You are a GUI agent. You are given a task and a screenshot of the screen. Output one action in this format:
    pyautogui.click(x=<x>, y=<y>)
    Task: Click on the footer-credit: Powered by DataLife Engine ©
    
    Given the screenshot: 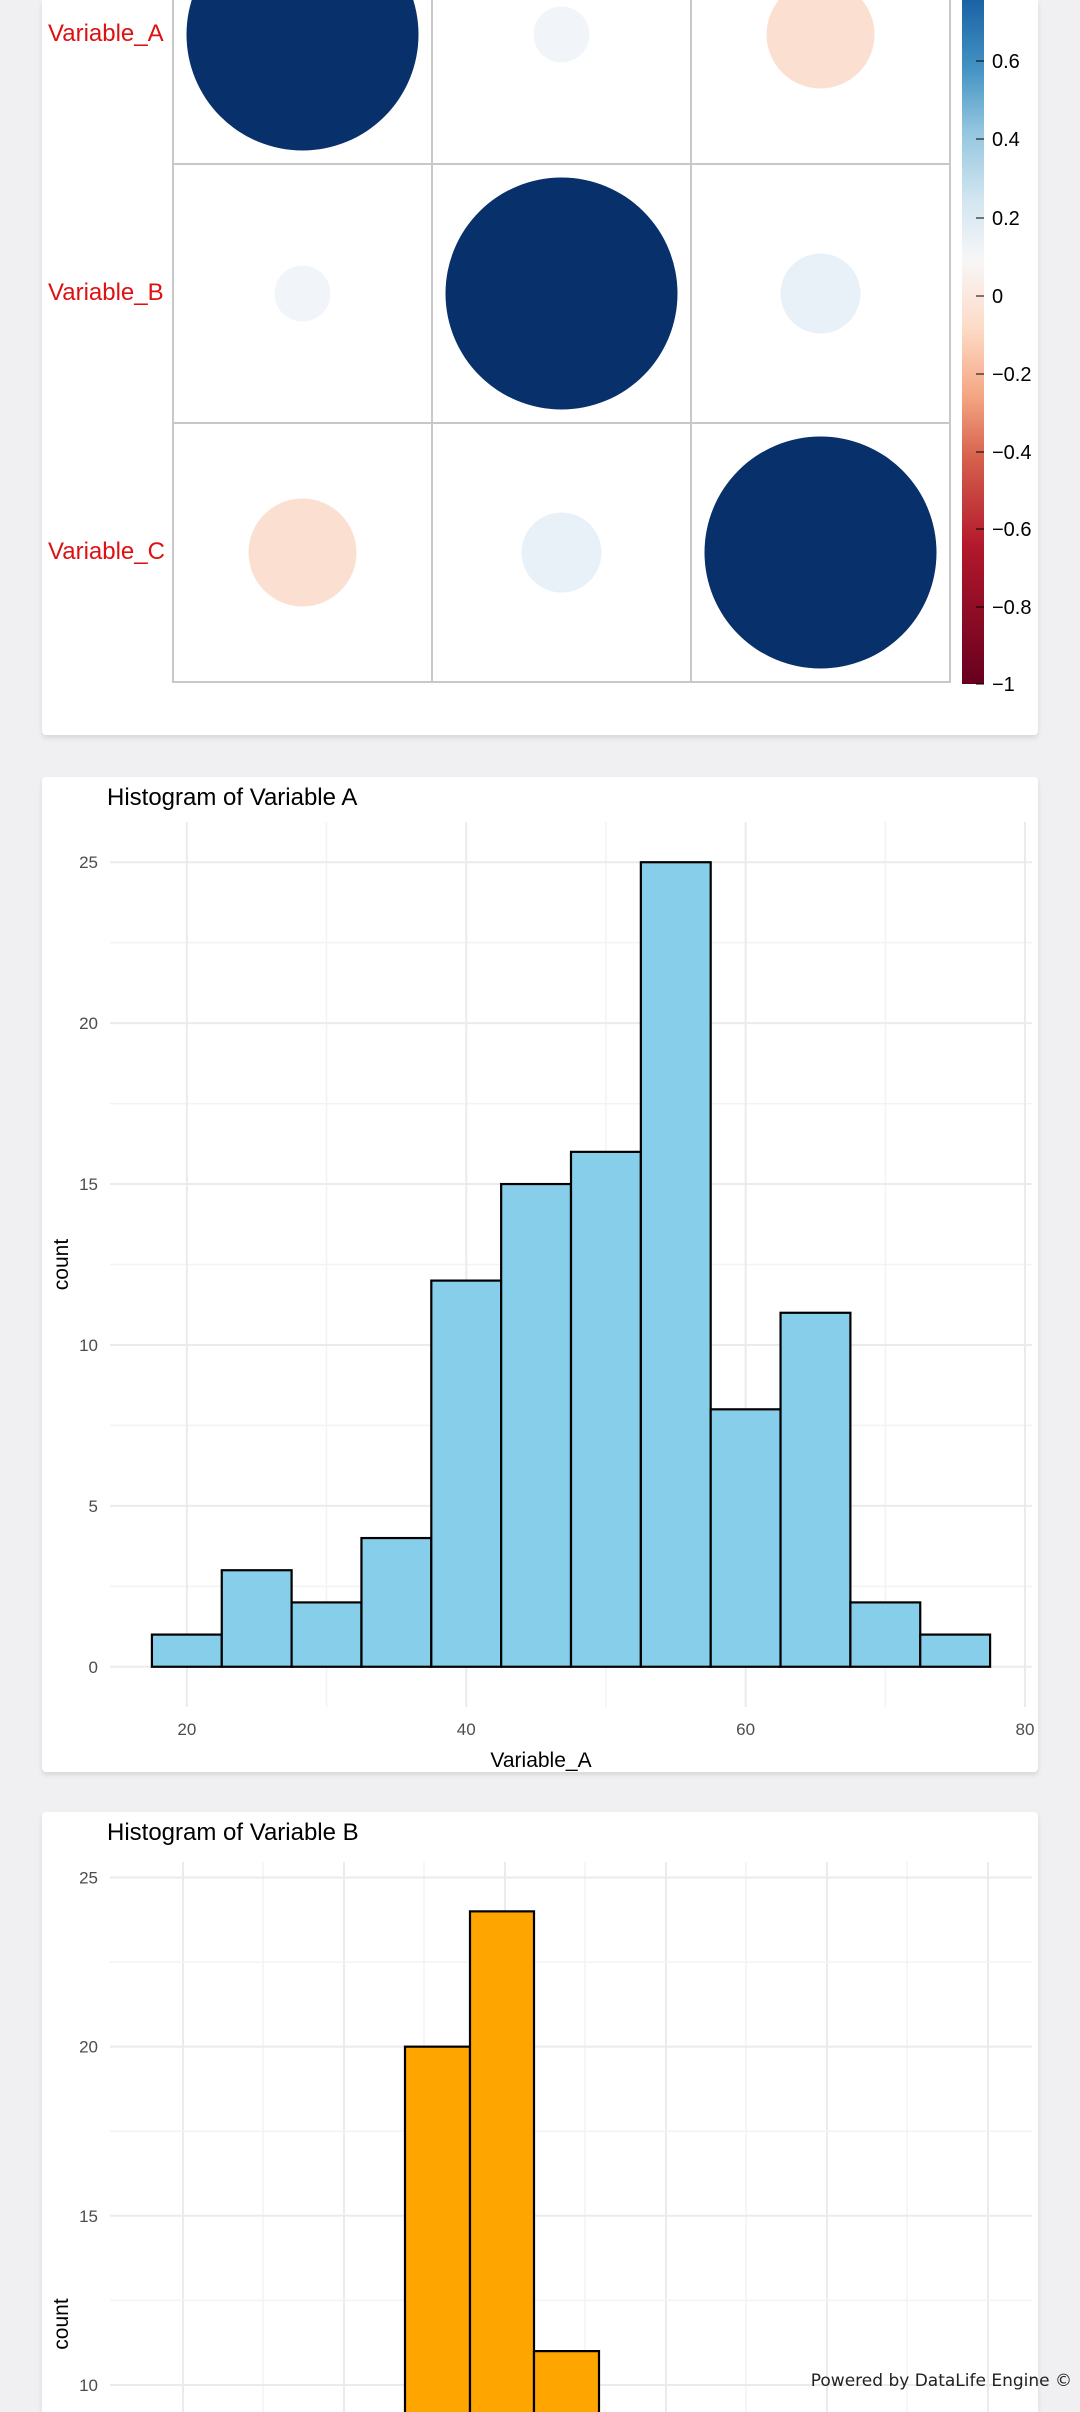 What is the action you would take?
    pyautogui.click(x=941, y=2381)
    